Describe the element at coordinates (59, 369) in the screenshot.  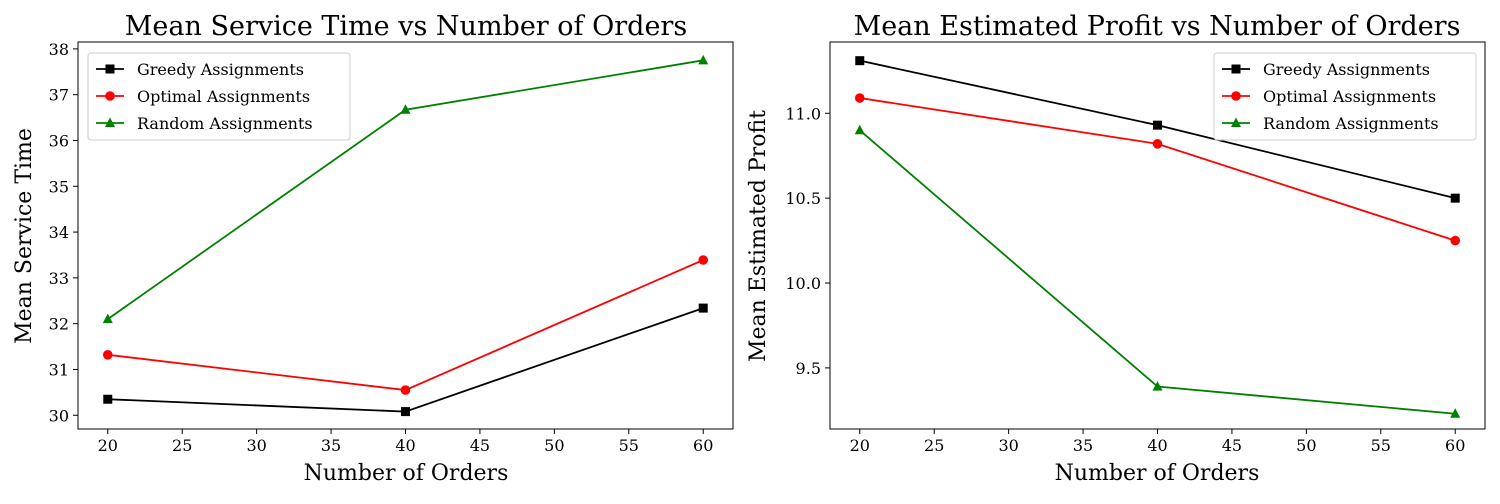
I see `y-tick-label: 31` at that location.